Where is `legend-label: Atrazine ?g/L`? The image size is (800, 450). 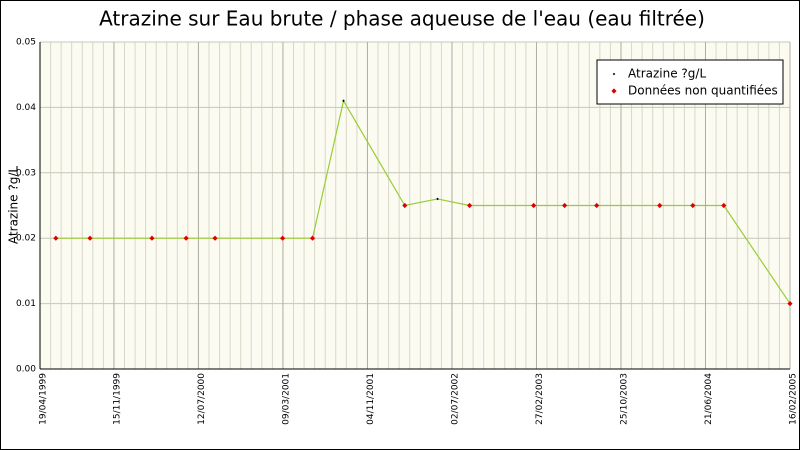
legend-label: Atrazine ?g/L is located at coordinates (667, 74).